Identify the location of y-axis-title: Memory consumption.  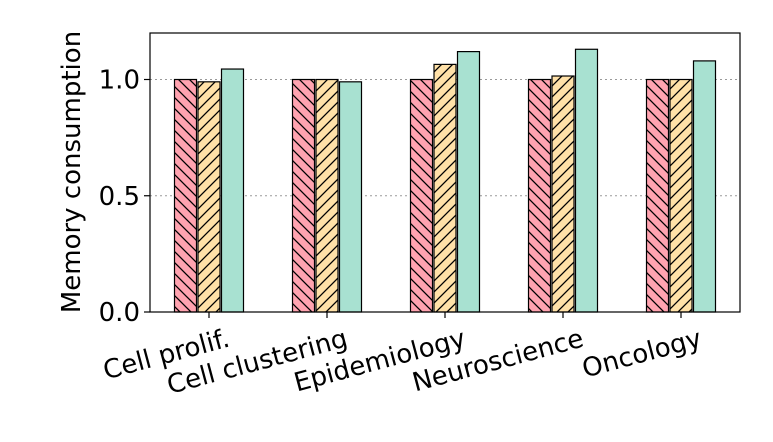
(72, 172).